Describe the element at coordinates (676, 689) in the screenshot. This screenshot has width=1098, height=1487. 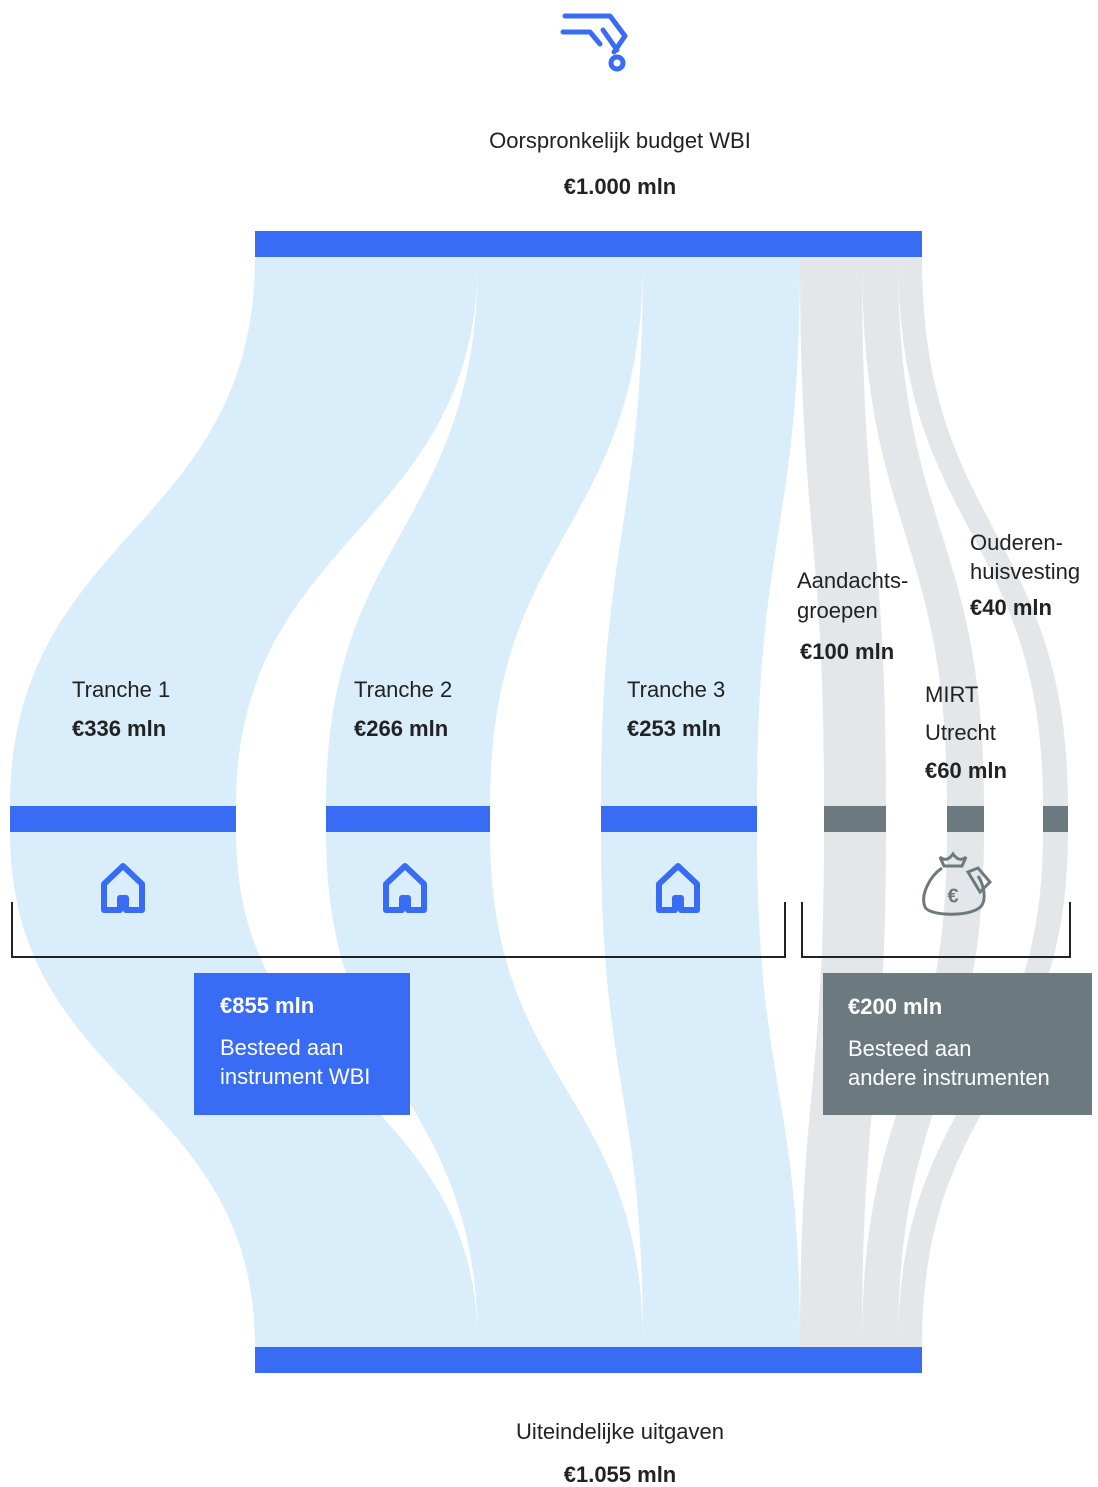
I see `node-label: Tranche 3` at that location.